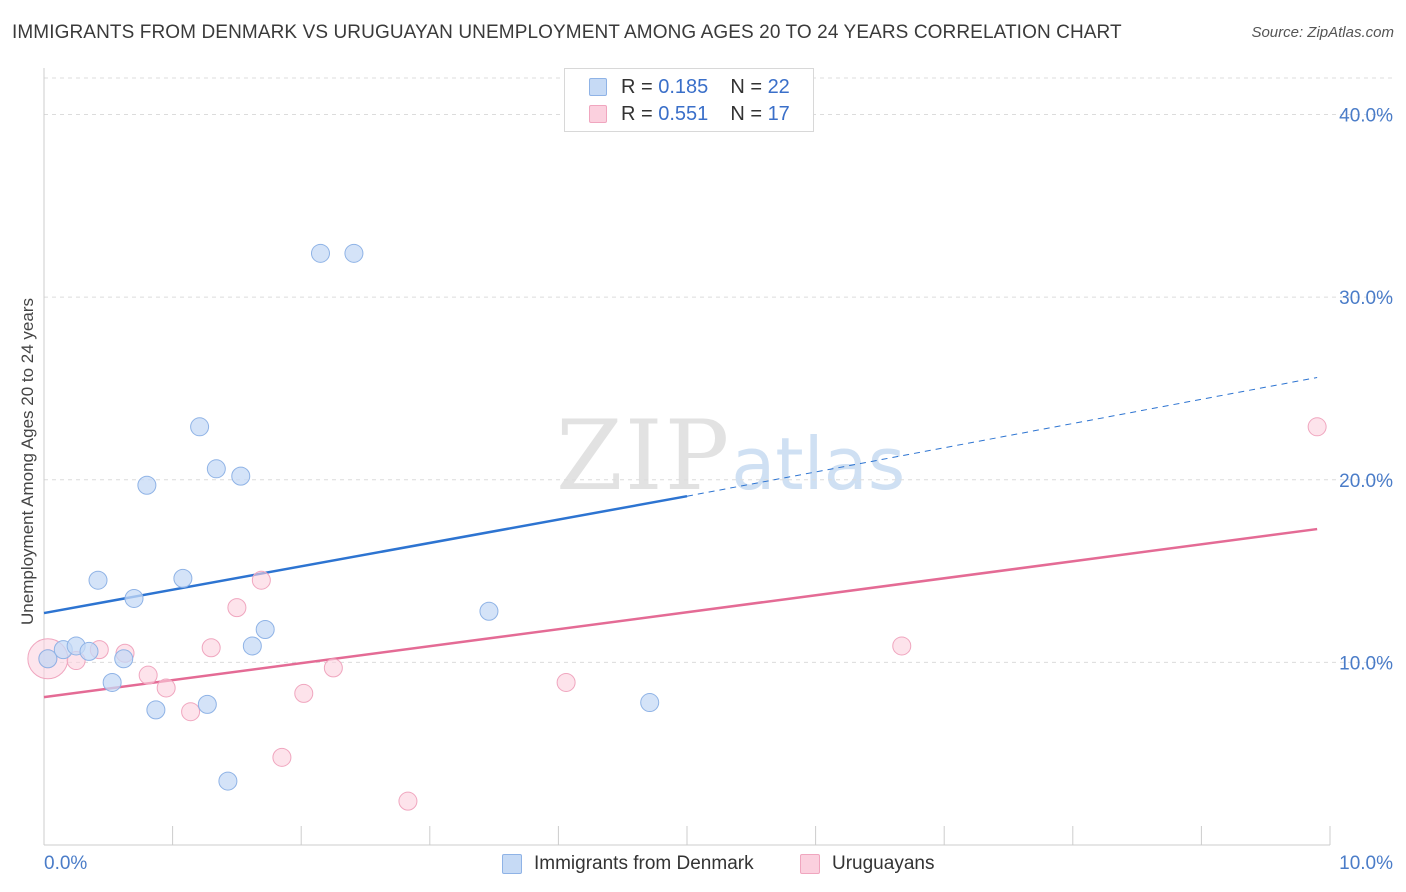 The height and width of the screenshot is (892, 1406). What do you see at coordinates (1002, 437) in the screenshot?
I see `denmark-trend-extension` at bounding box center [1002, 437].